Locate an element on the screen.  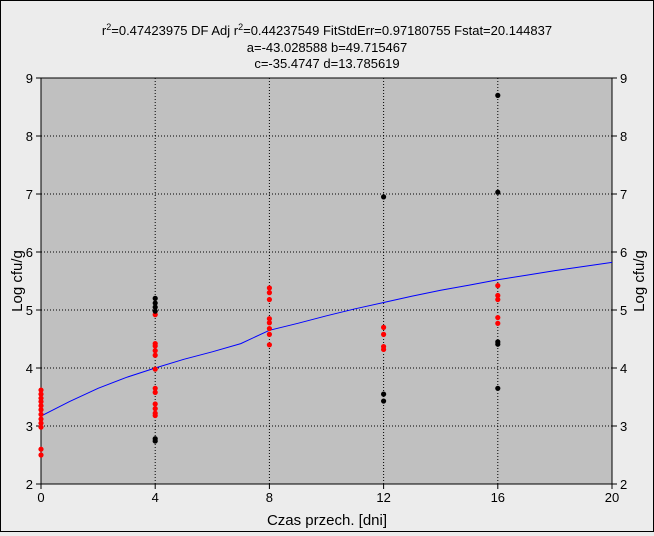
stats-line-3: c=-35.4747 d=13.785619 is located at coordinates (326, 63).